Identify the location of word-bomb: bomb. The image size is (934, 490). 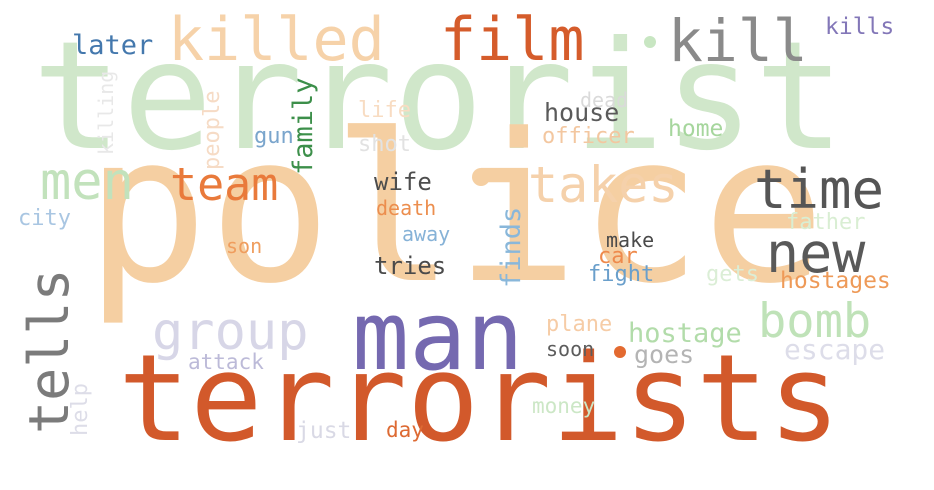
(815, 321).